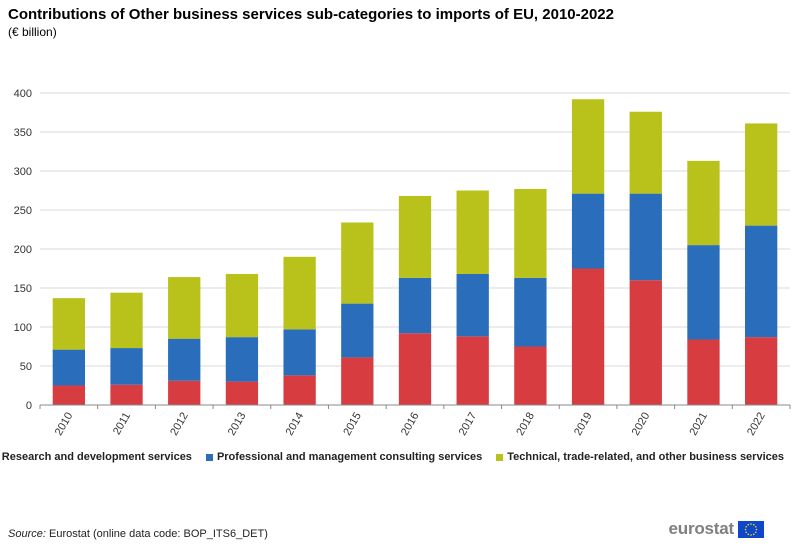 This screenshot has width=800, height=548. Describe the element at coordinates (23, 250) in the screenshot. I see `y-tick-label: 200` at that location.